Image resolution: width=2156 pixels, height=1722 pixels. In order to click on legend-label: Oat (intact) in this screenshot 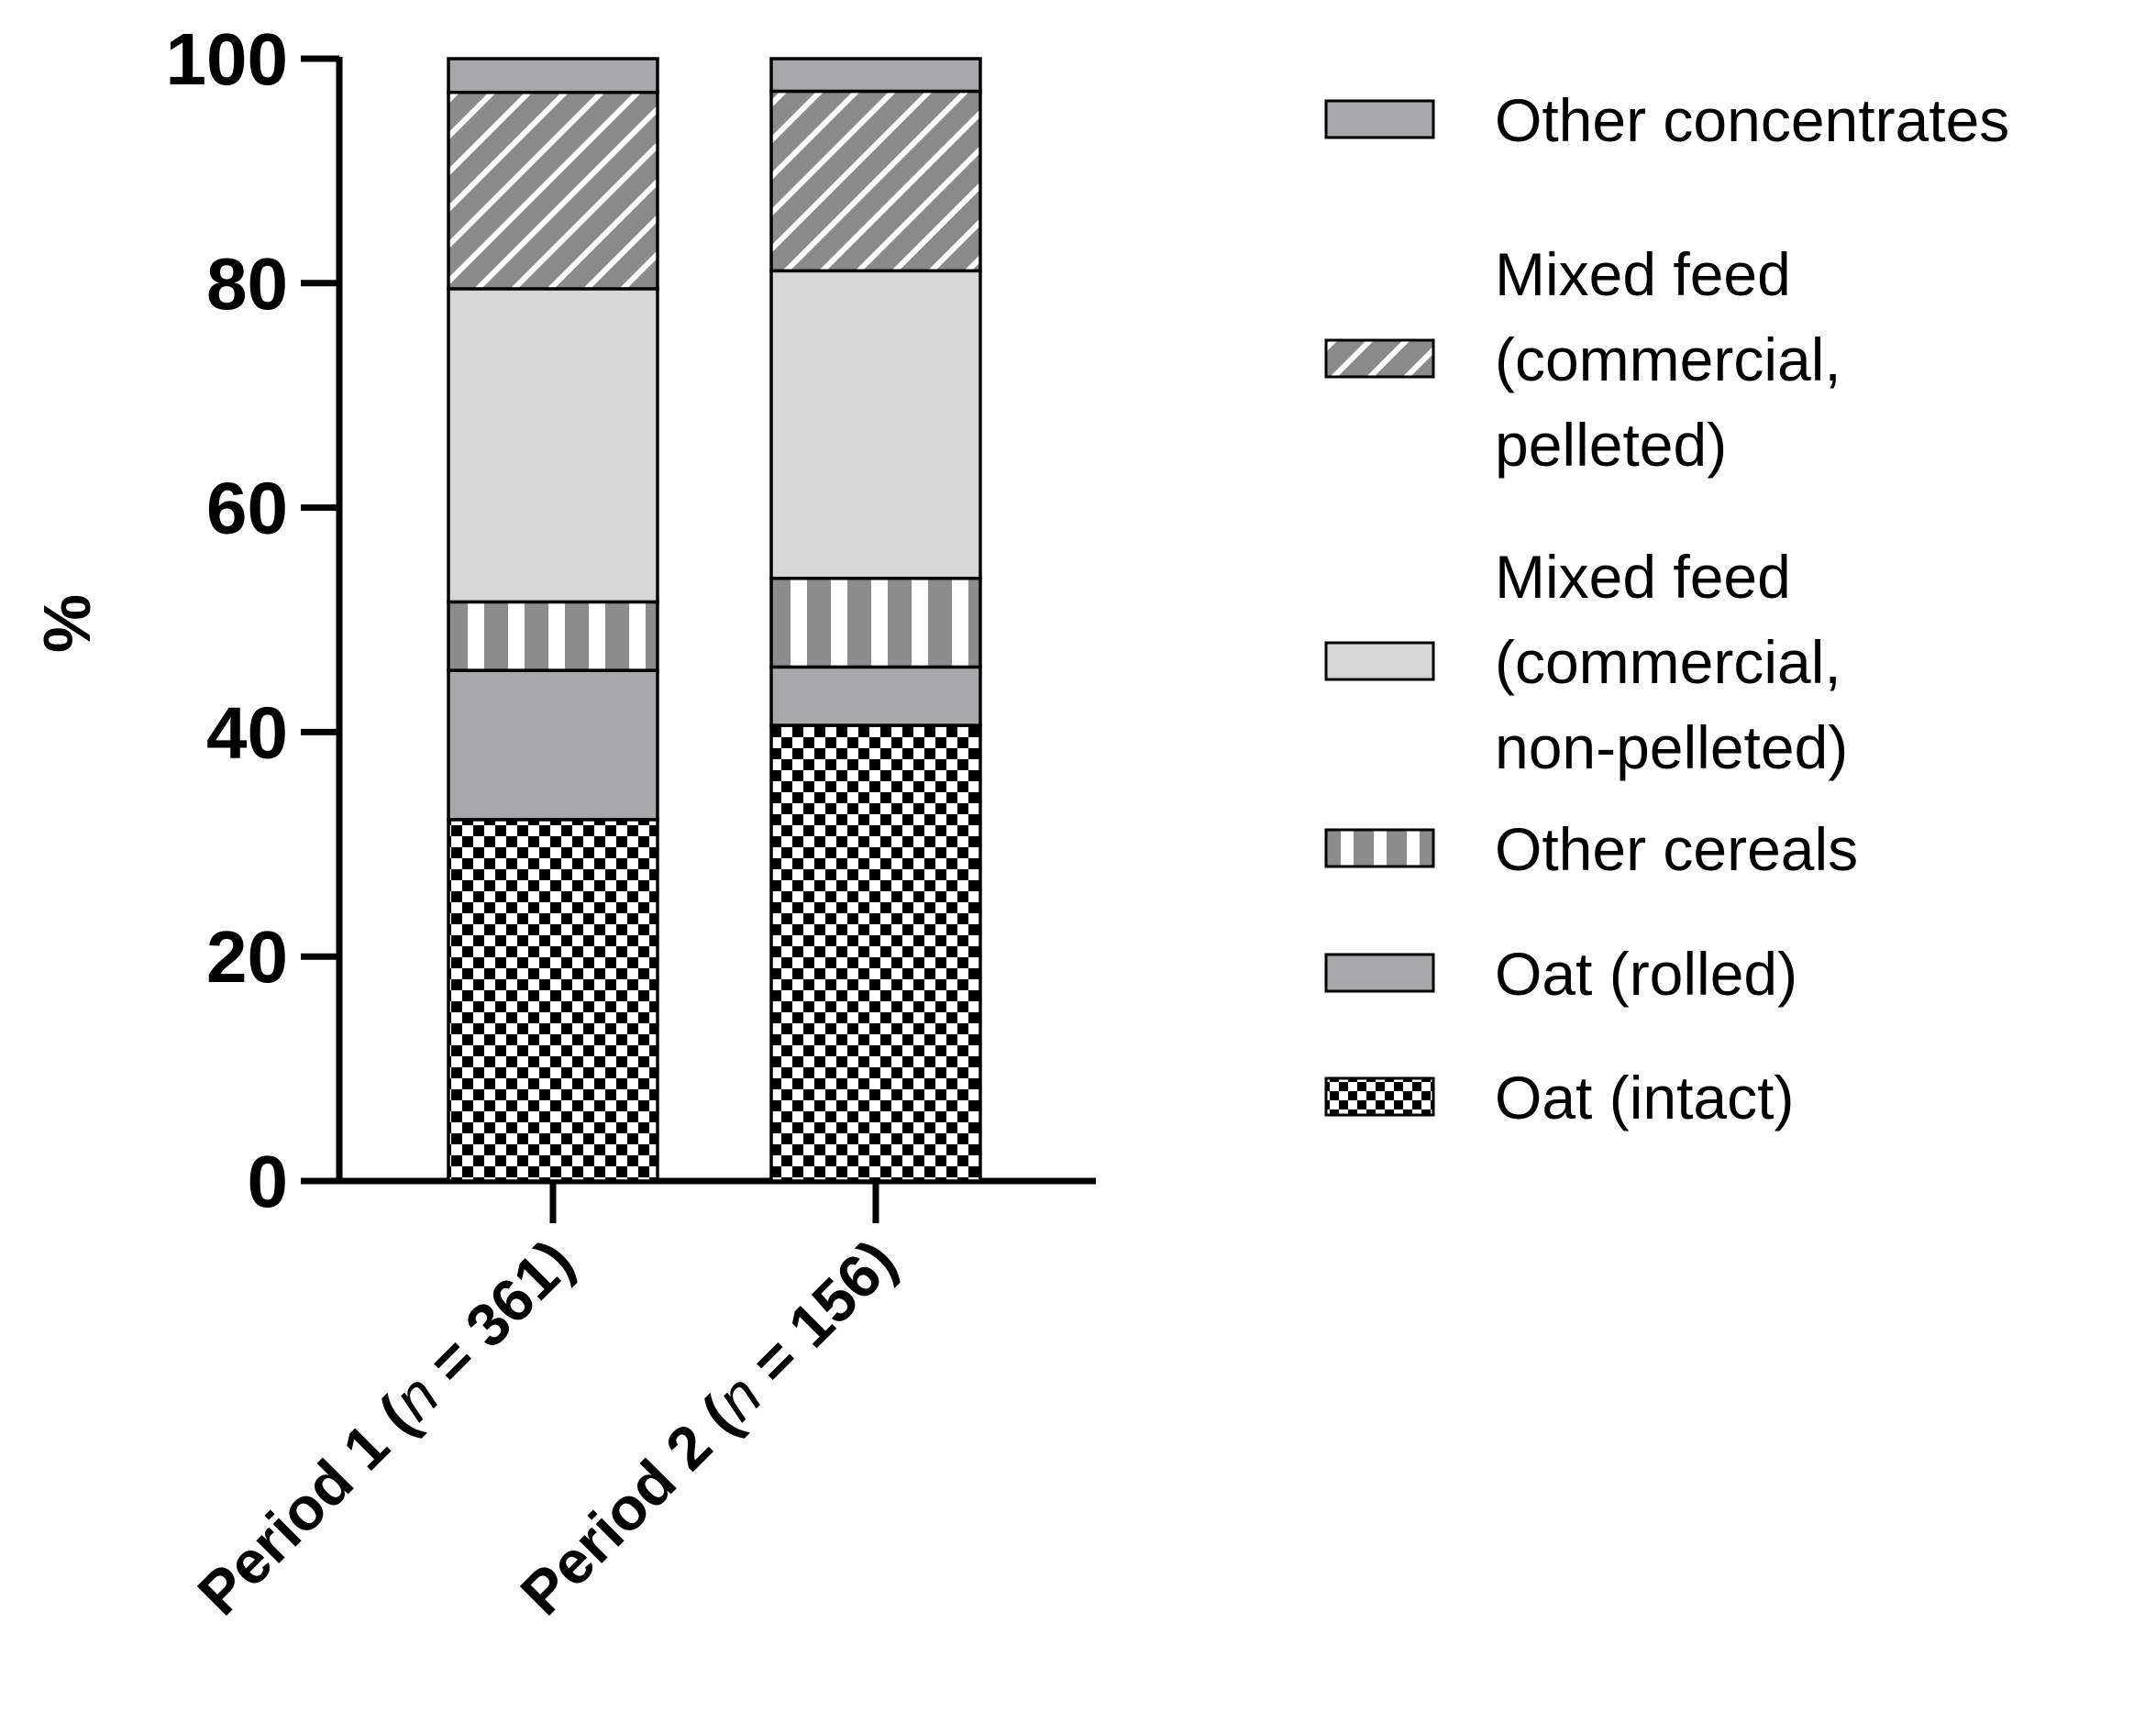, I will do `click(1645, 1097)`.